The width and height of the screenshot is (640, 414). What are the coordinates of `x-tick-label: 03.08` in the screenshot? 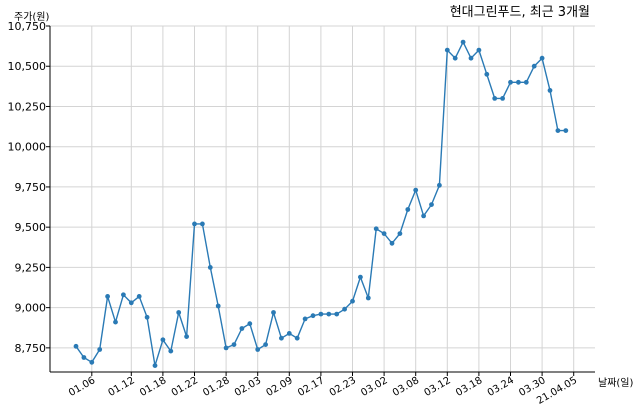 It's located at (406, 387).